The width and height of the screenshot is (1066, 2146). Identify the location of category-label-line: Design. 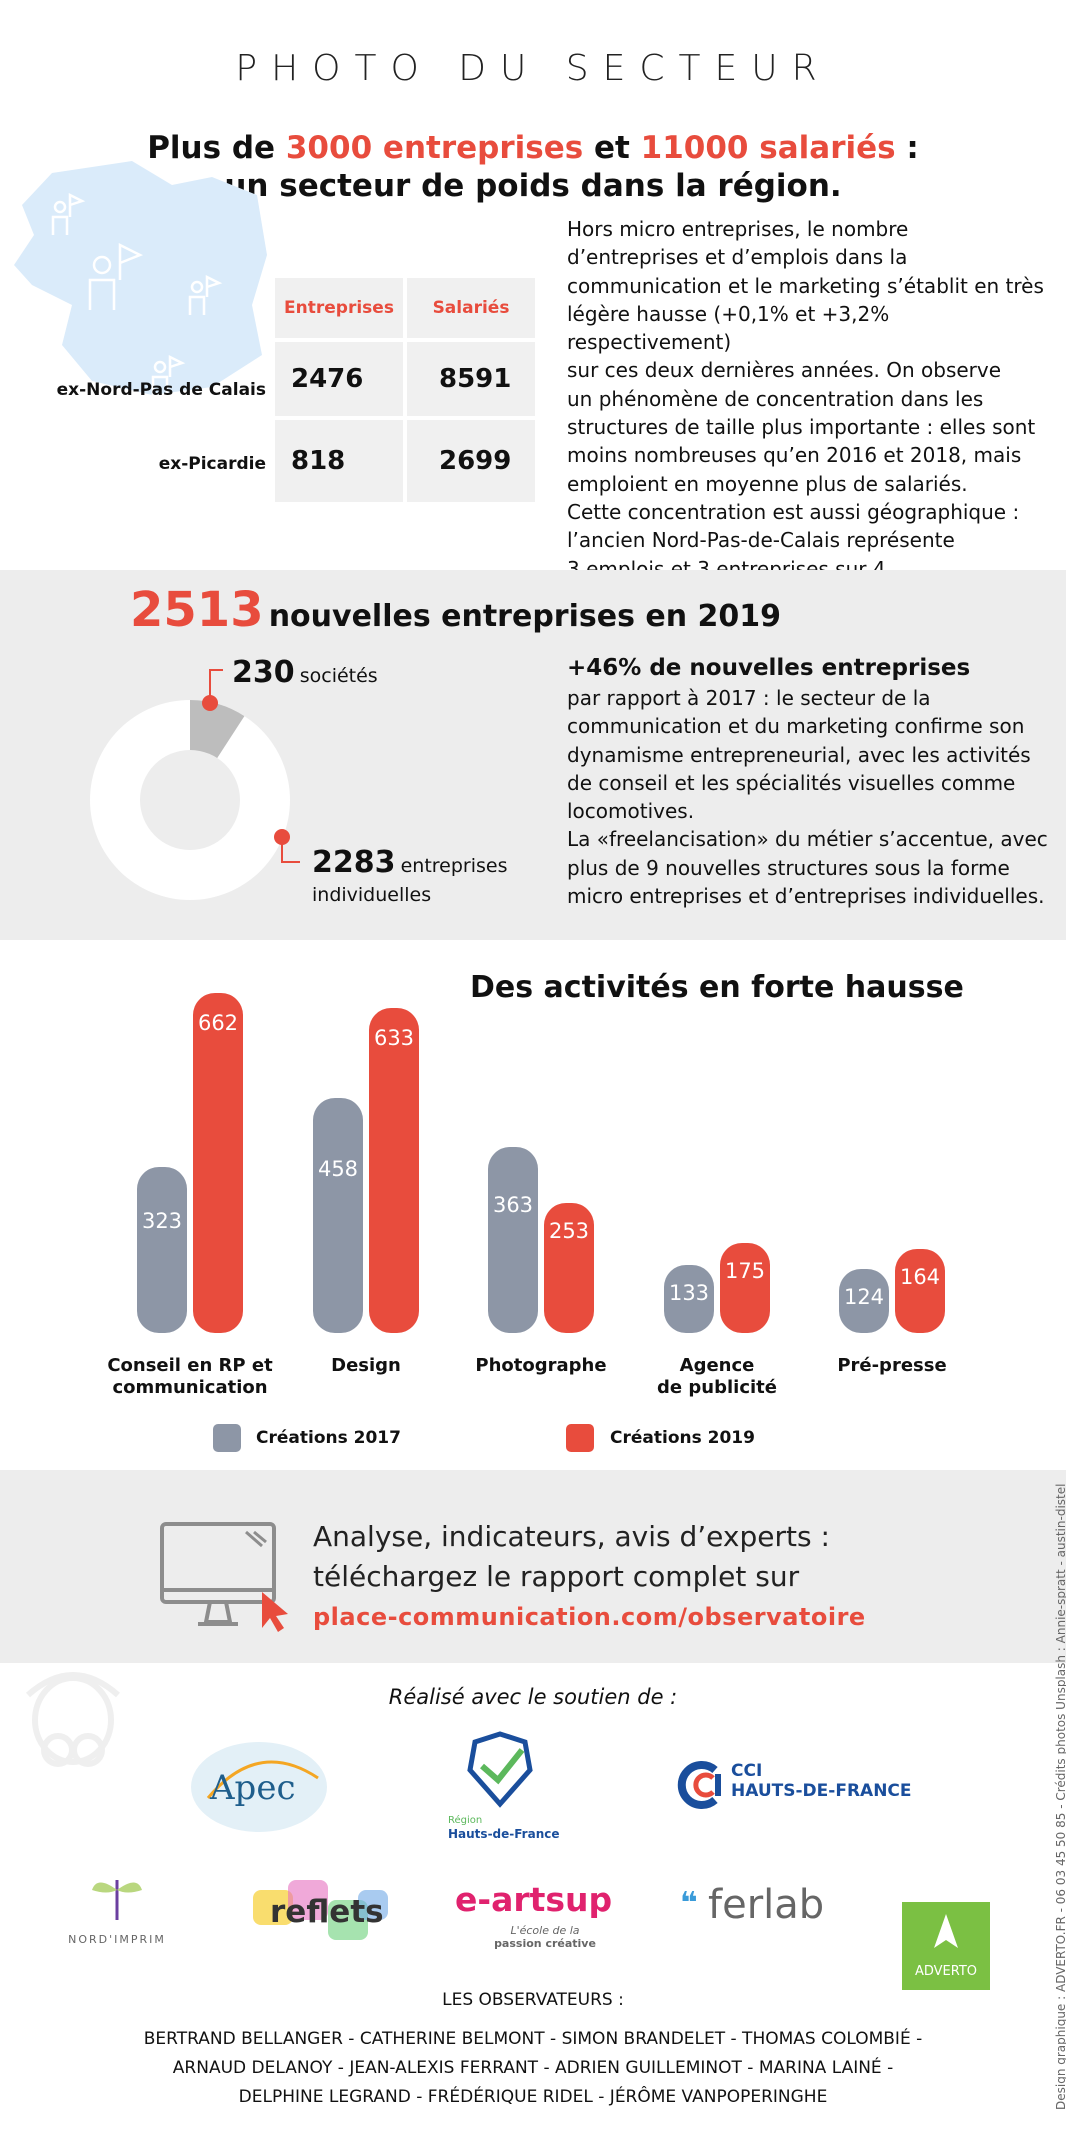
(366, 1365).